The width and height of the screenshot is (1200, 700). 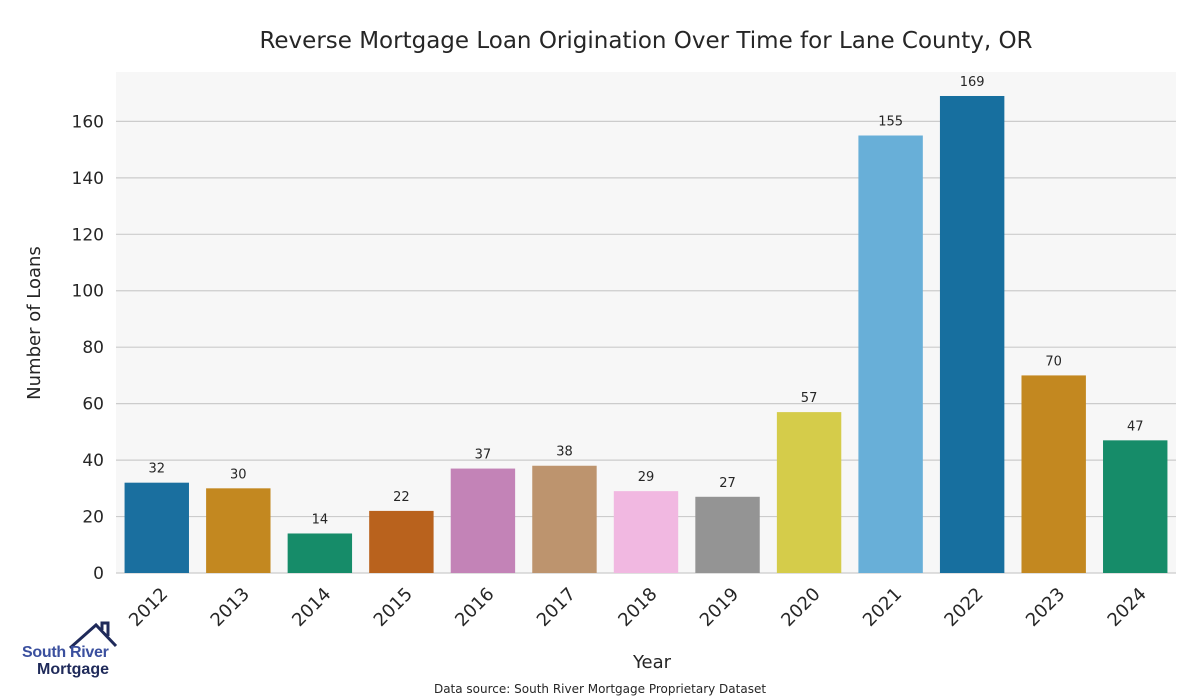 What do you see at coordinates (93, 461) in the screenshot?
I see `y-tick-label: 40` at bounding box center [93, 461].